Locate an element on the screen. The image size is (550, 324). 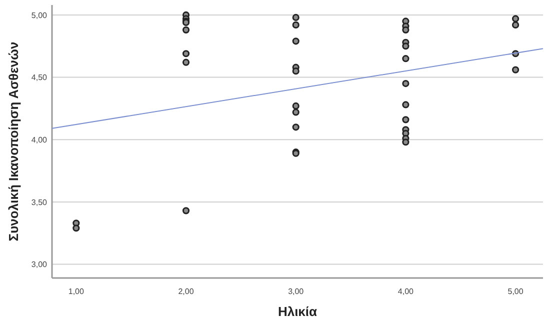
x-axis-title: Ηλικία is located at coordinates (298, 311).